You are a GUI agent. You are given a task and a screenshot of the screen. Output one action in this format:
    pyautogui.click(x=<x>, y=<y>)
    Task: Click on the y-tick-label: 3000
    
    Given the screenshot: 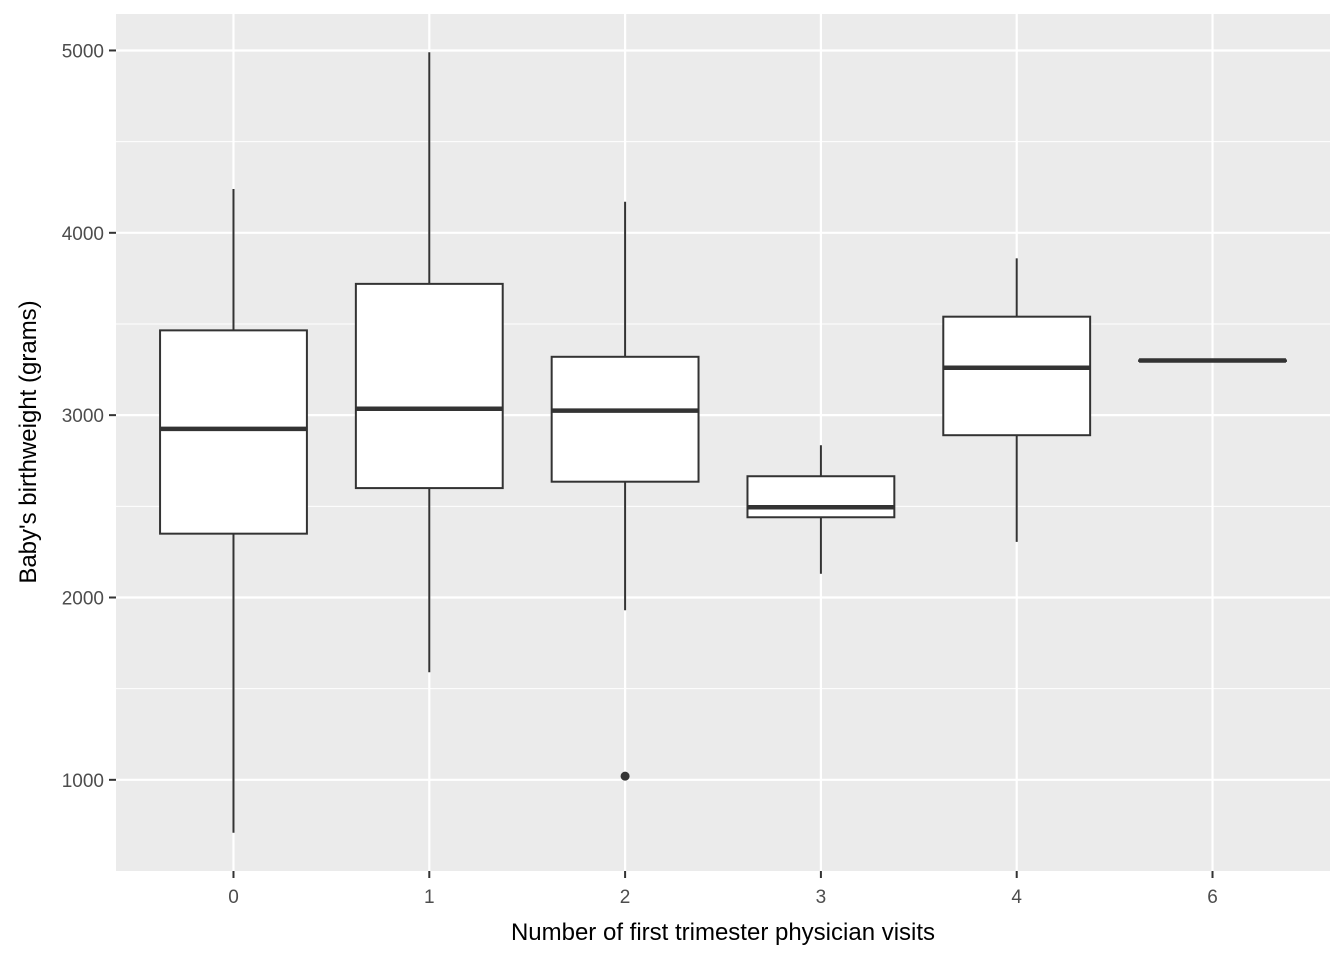 What is the action you would take?
    pyautogui.click(x=83, y=416)
    